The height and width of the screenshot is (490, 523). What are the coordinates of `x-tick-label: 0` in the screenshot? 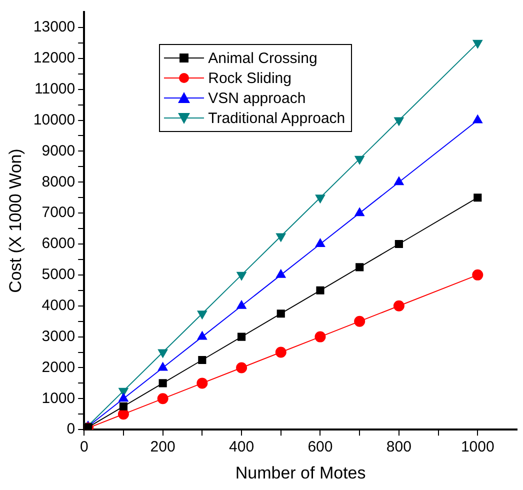 It's located at (84, 447).